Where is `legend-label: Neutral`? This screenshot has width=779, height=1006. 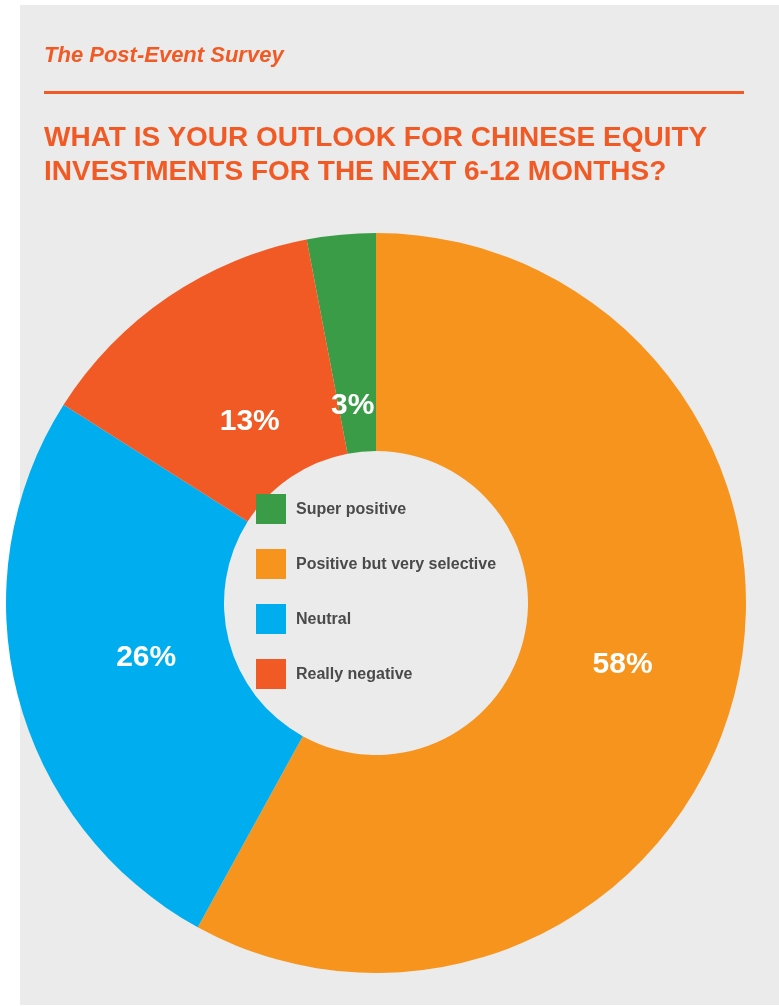 legend-label: Neutral is located at coordinates (324, 619).